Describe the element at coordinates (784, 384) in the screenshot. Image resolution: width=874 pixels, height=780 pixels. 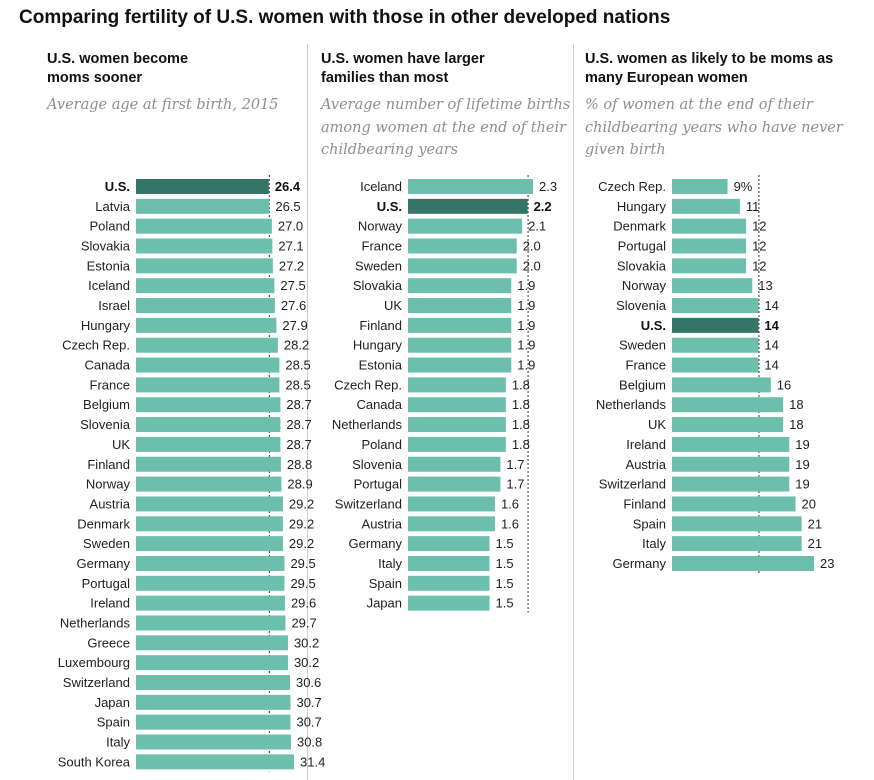
I see `value-label: 16` at that location.